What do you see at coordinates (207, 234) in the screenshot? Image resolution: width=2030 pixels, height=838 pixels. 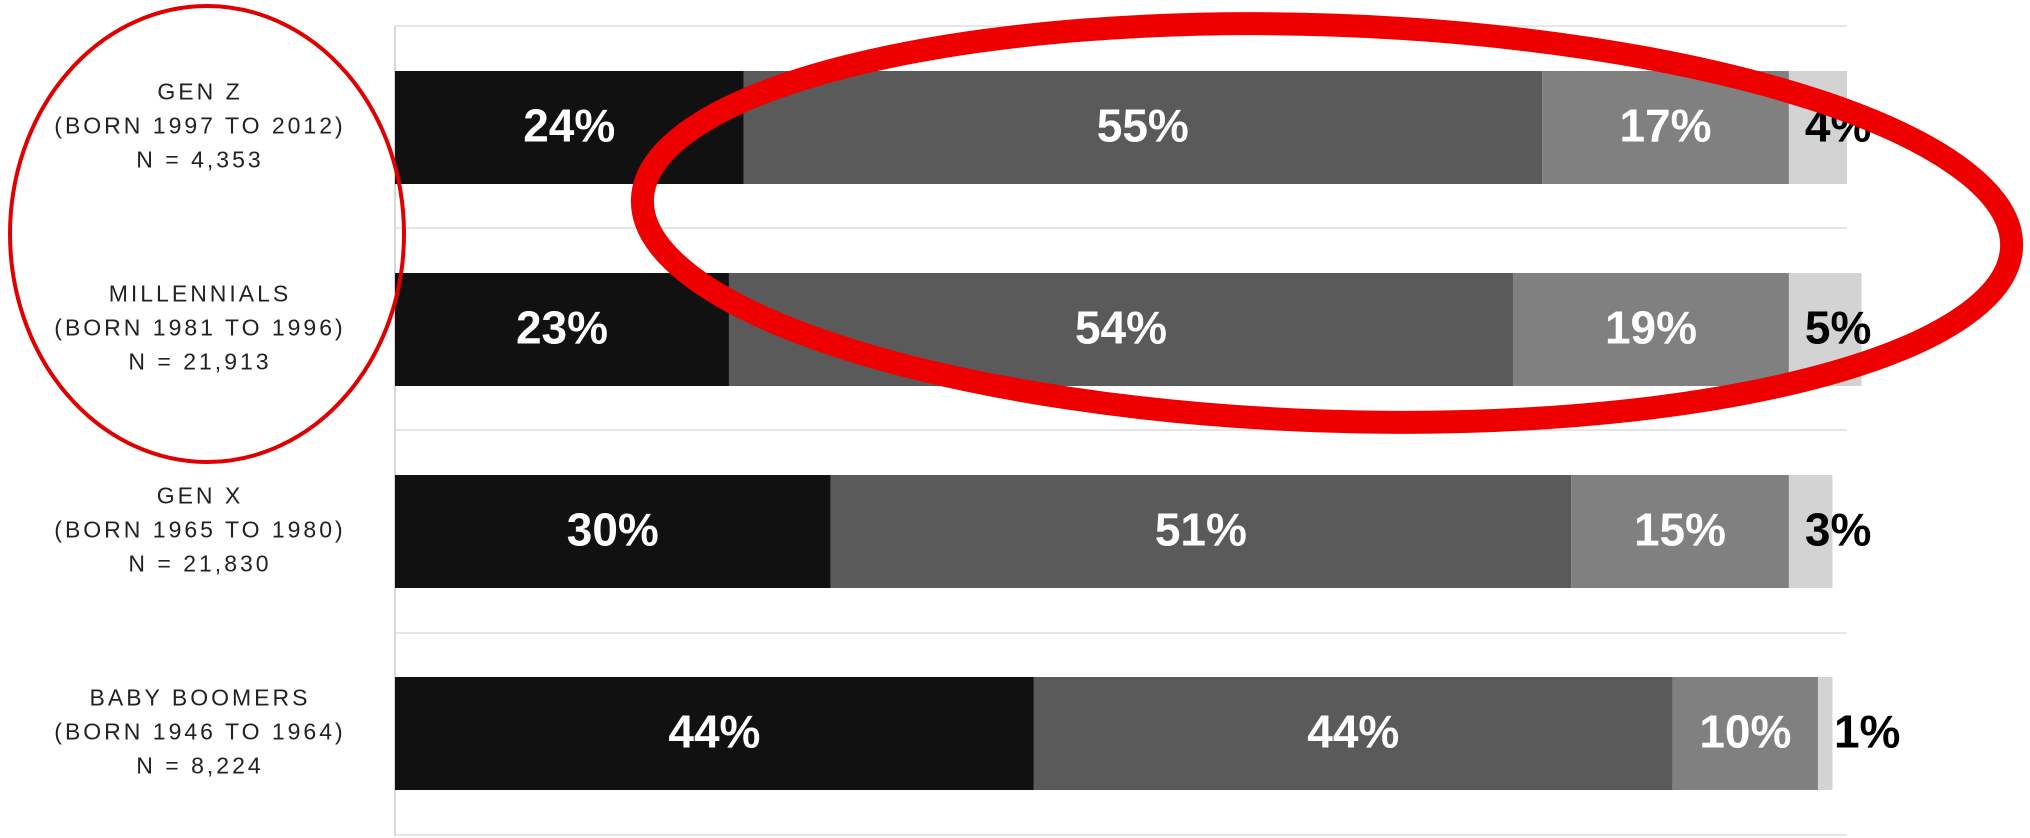 I see `highlight-ellipse` at bounding box center [207, 234].